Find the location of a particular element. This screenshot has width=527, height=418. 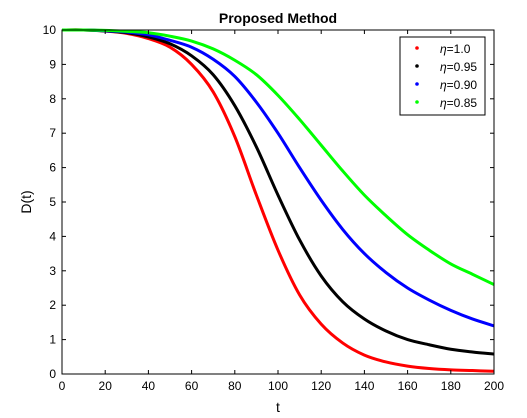

y-axis-label: D(t) is located at coordinates (26, 201).